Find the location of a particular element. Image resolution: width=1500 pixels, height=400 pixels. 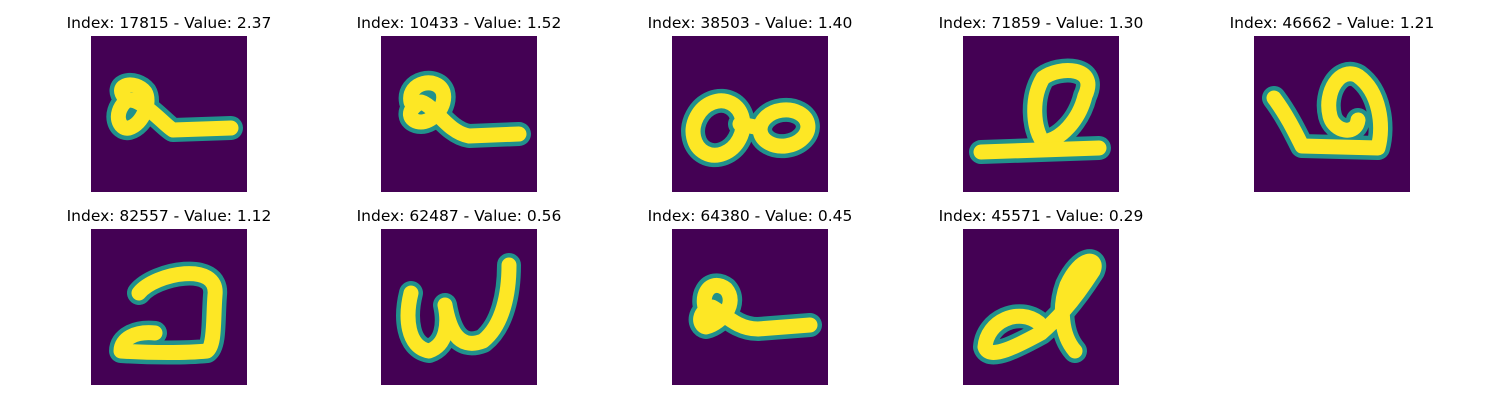

panel-title: Index: 64380 - Value: 0.45 is located at coordinates (750, 216).